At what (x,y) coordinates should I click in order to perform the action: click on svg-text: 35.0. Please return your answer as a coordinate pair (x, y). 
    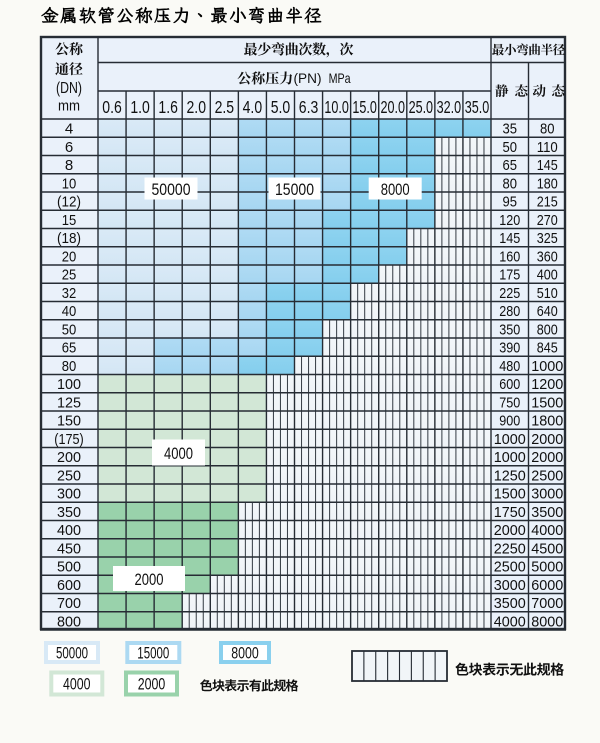
    Looking at the image, I should click on (477, 107).